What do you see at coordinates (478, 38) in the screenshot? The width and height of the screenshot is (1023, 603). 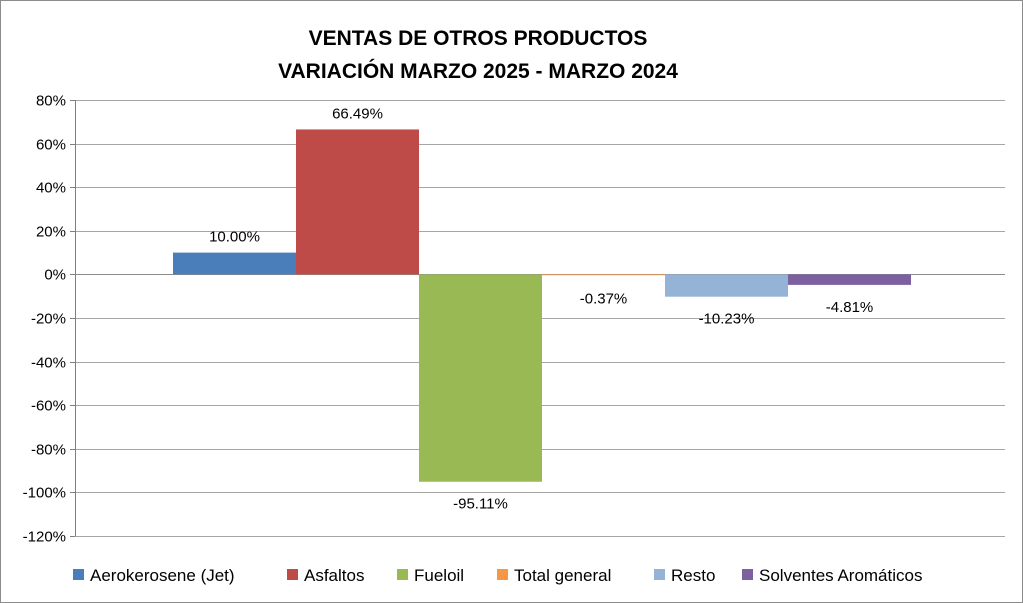 I see `chart-title-line-1: VENTAS DE OTROS PRODUCTOS` at bounding box center [478, 38].